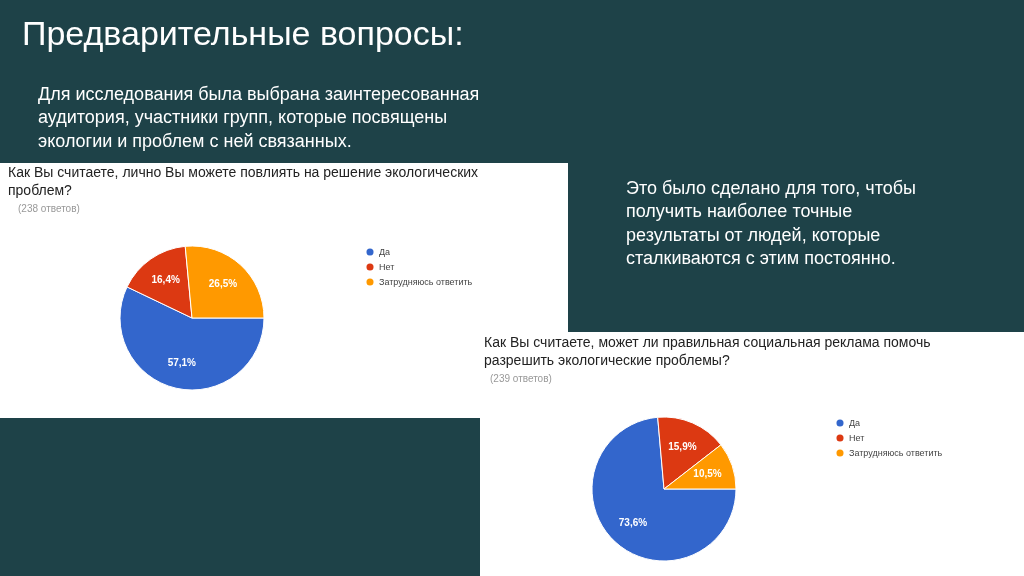  What do you see at coordinates (521, 378) in the screenshot?
I see `chart-subtitle: (239 ответов)` at bounding box center [521, 378].